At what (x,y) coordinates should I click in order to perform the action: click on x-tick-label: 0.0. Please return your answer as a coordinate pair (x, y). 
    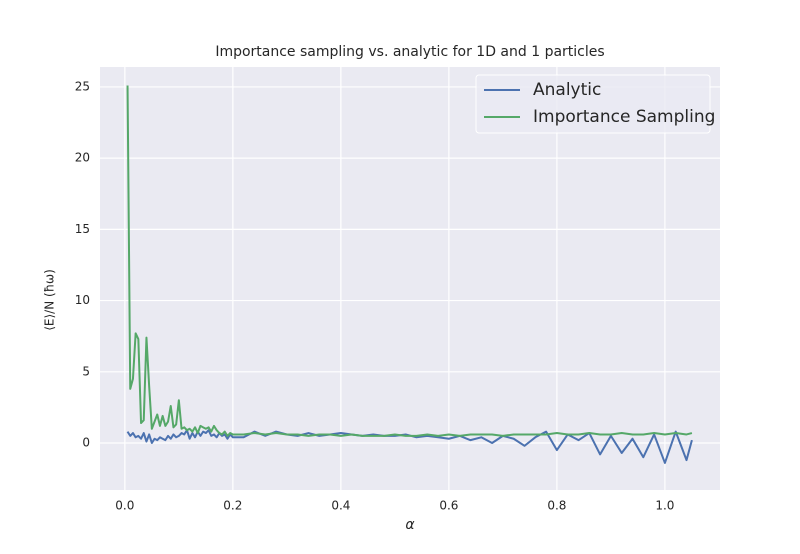
    Looking at the image, I should click on (124, 506).